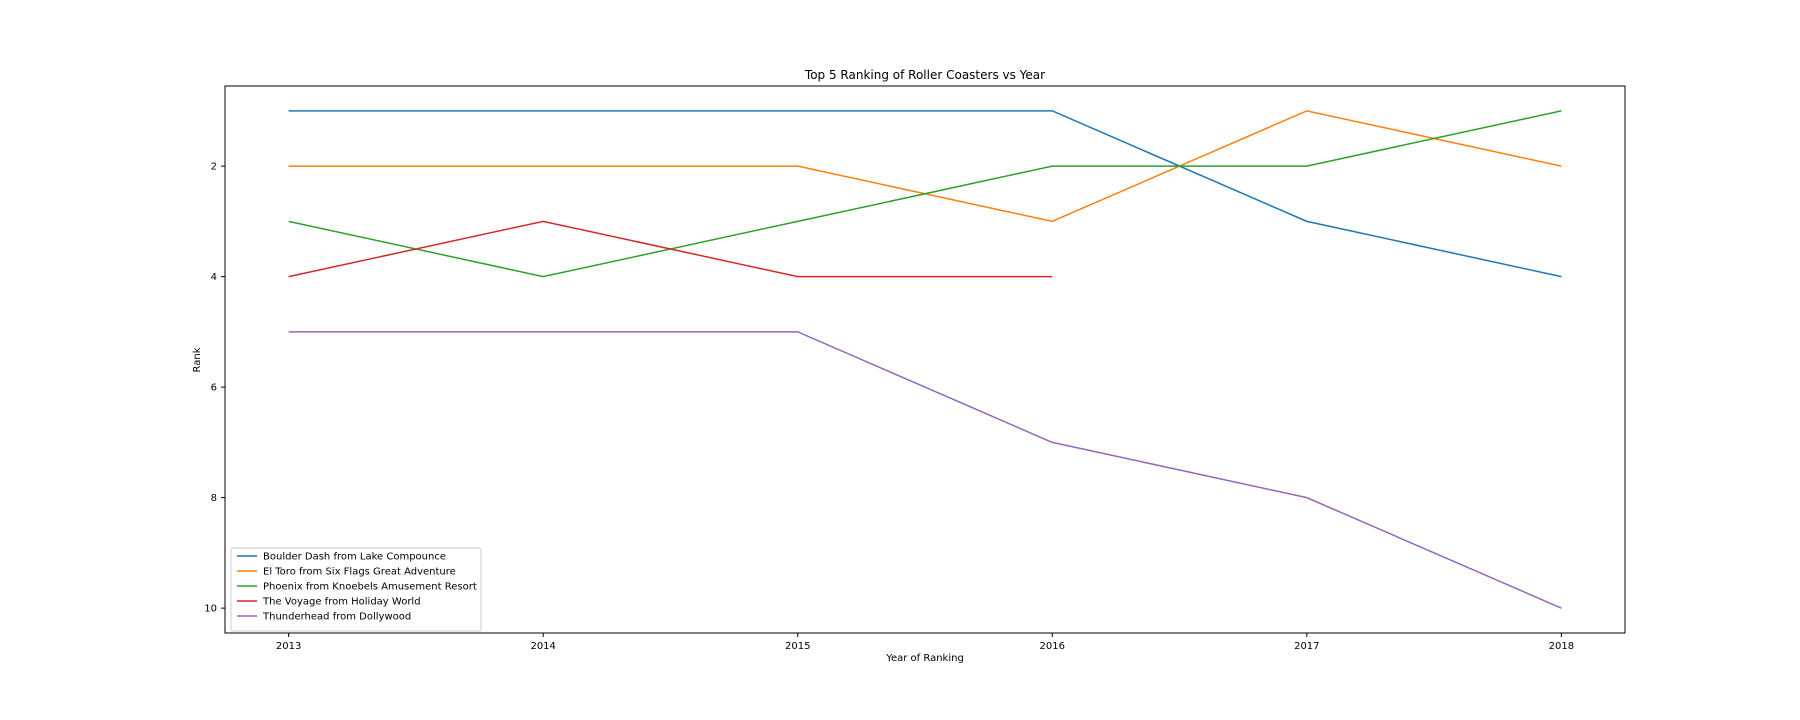 The image size is (1800, 720). What do you see at coordinates (214, 167) in the screenshot?
I see `y-tick-label: 2` at bounding box center [214, 167].